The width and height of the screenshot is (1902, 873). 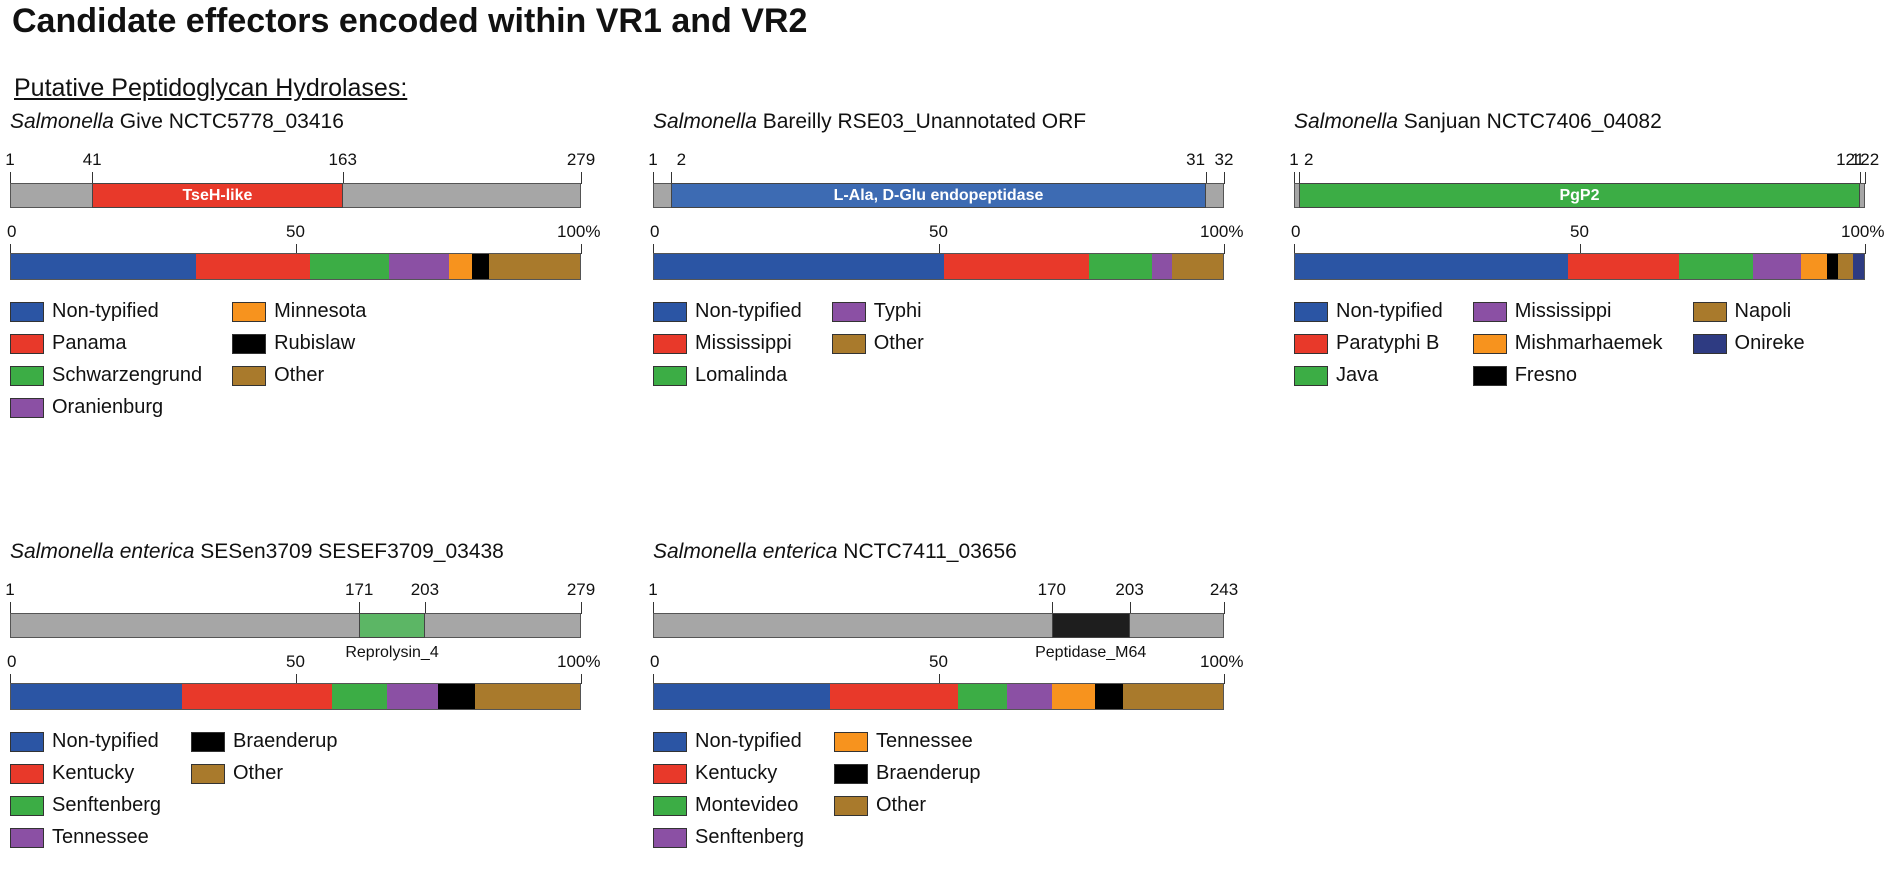 What do you see at coordinates (105, 741) in the screenshot?
I see `legend-label: Non-typified` at bounding box center [105, 741].